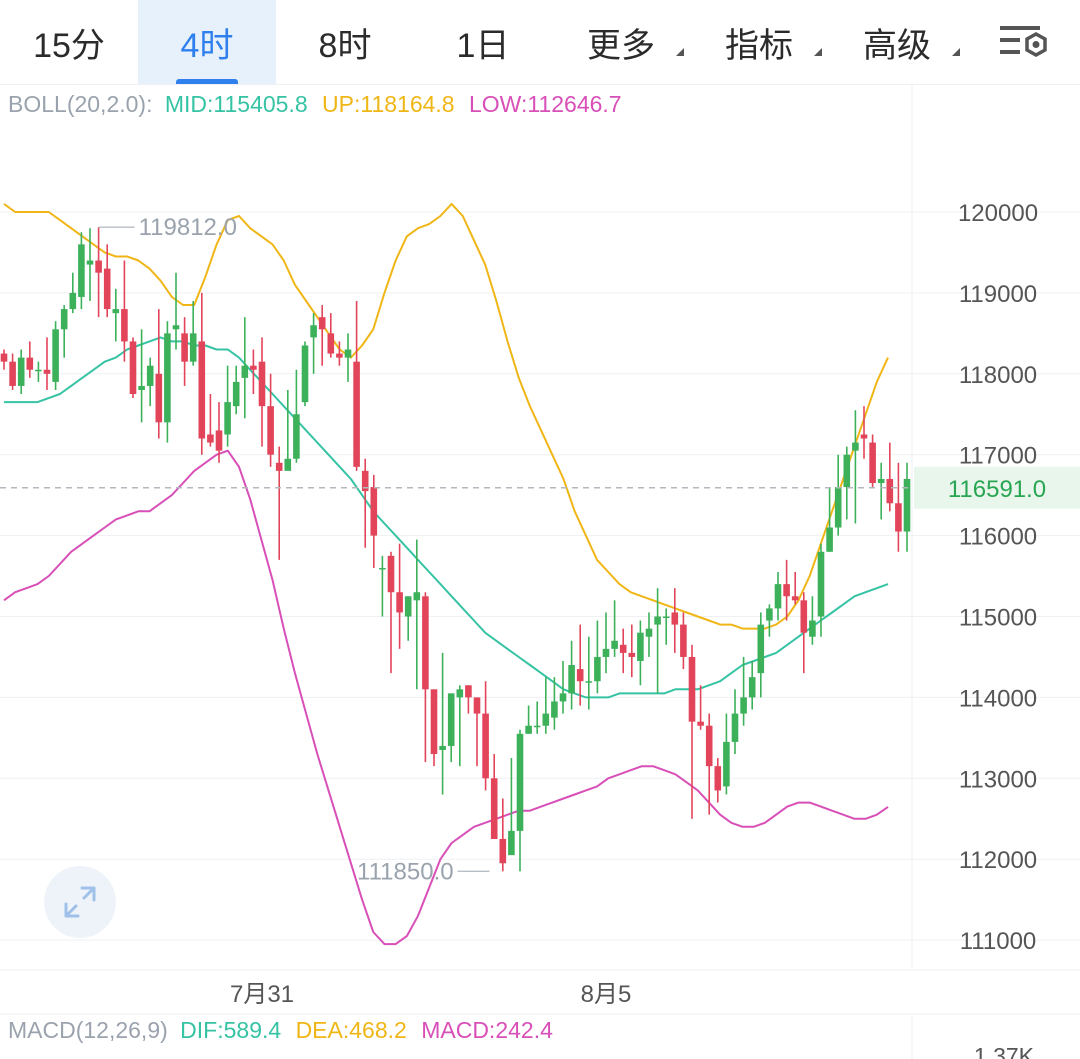  I want to click on current-price-label: 116591.0, so click(997, 489).